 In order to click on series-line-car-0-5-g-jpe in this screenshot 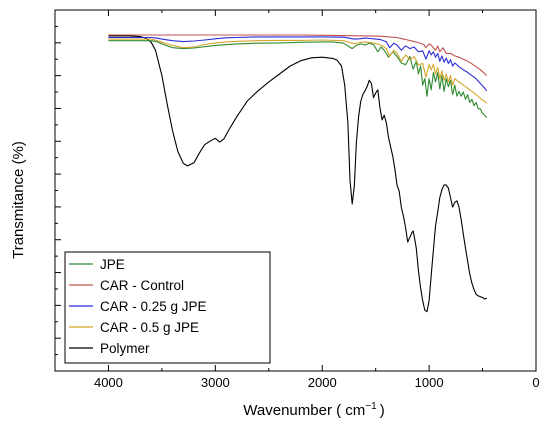, I will do `click(298, 71)`.